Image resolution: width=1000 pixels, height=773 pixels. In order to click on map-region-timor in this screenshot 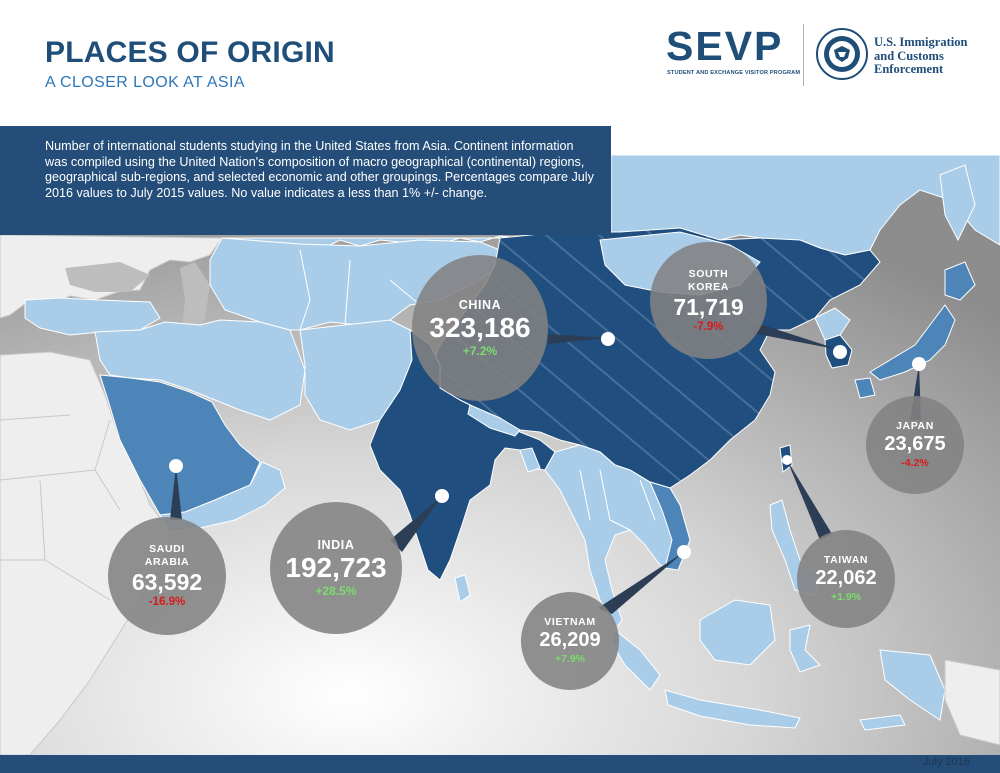, I will do `click(882, 722)`.